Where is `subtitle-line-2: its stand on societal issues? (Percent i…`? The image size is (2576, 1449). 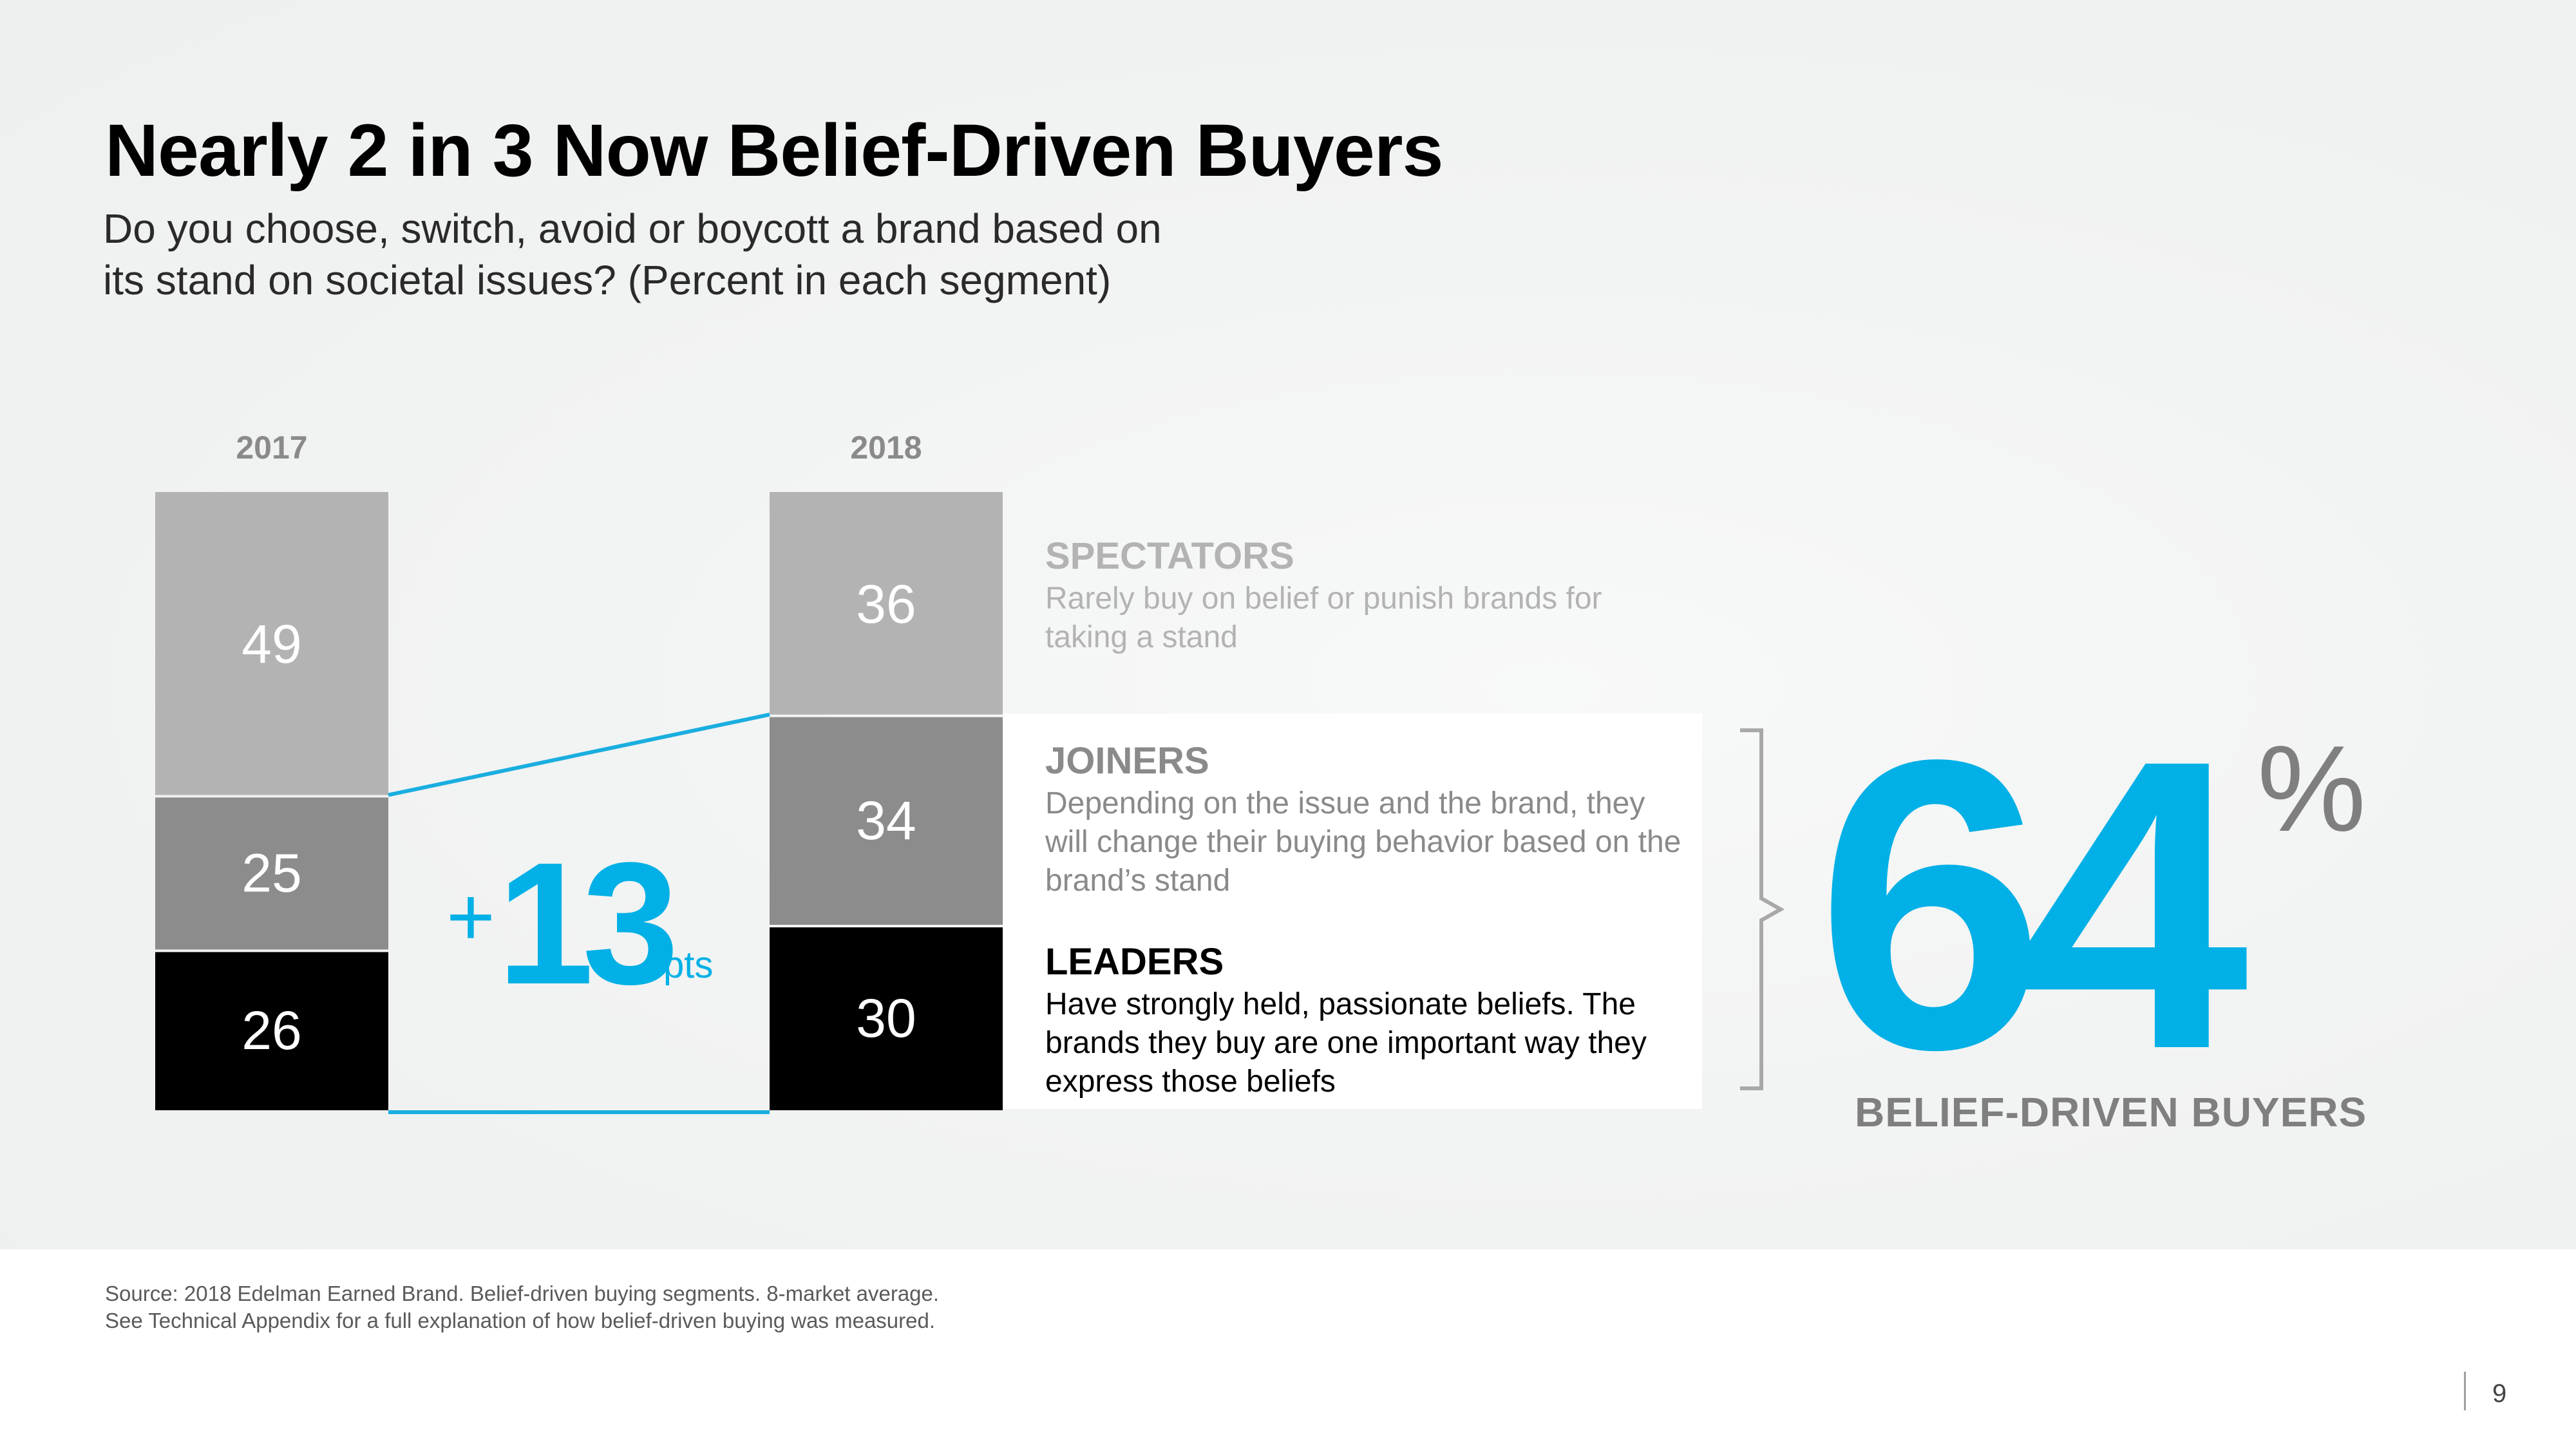 subtitle-line-2: its stand on societal issues? (Percent i… is located at coordinates (607, 280).